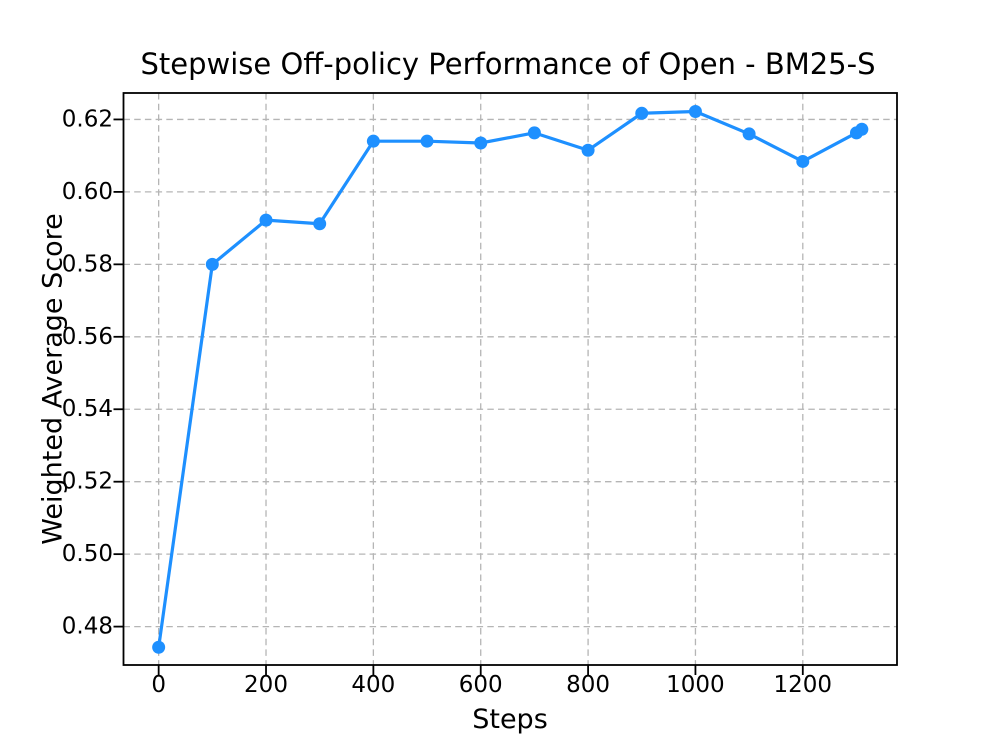 The image size is (996, 747). I want to click on x-tick-label: 0, so click(158, 685).